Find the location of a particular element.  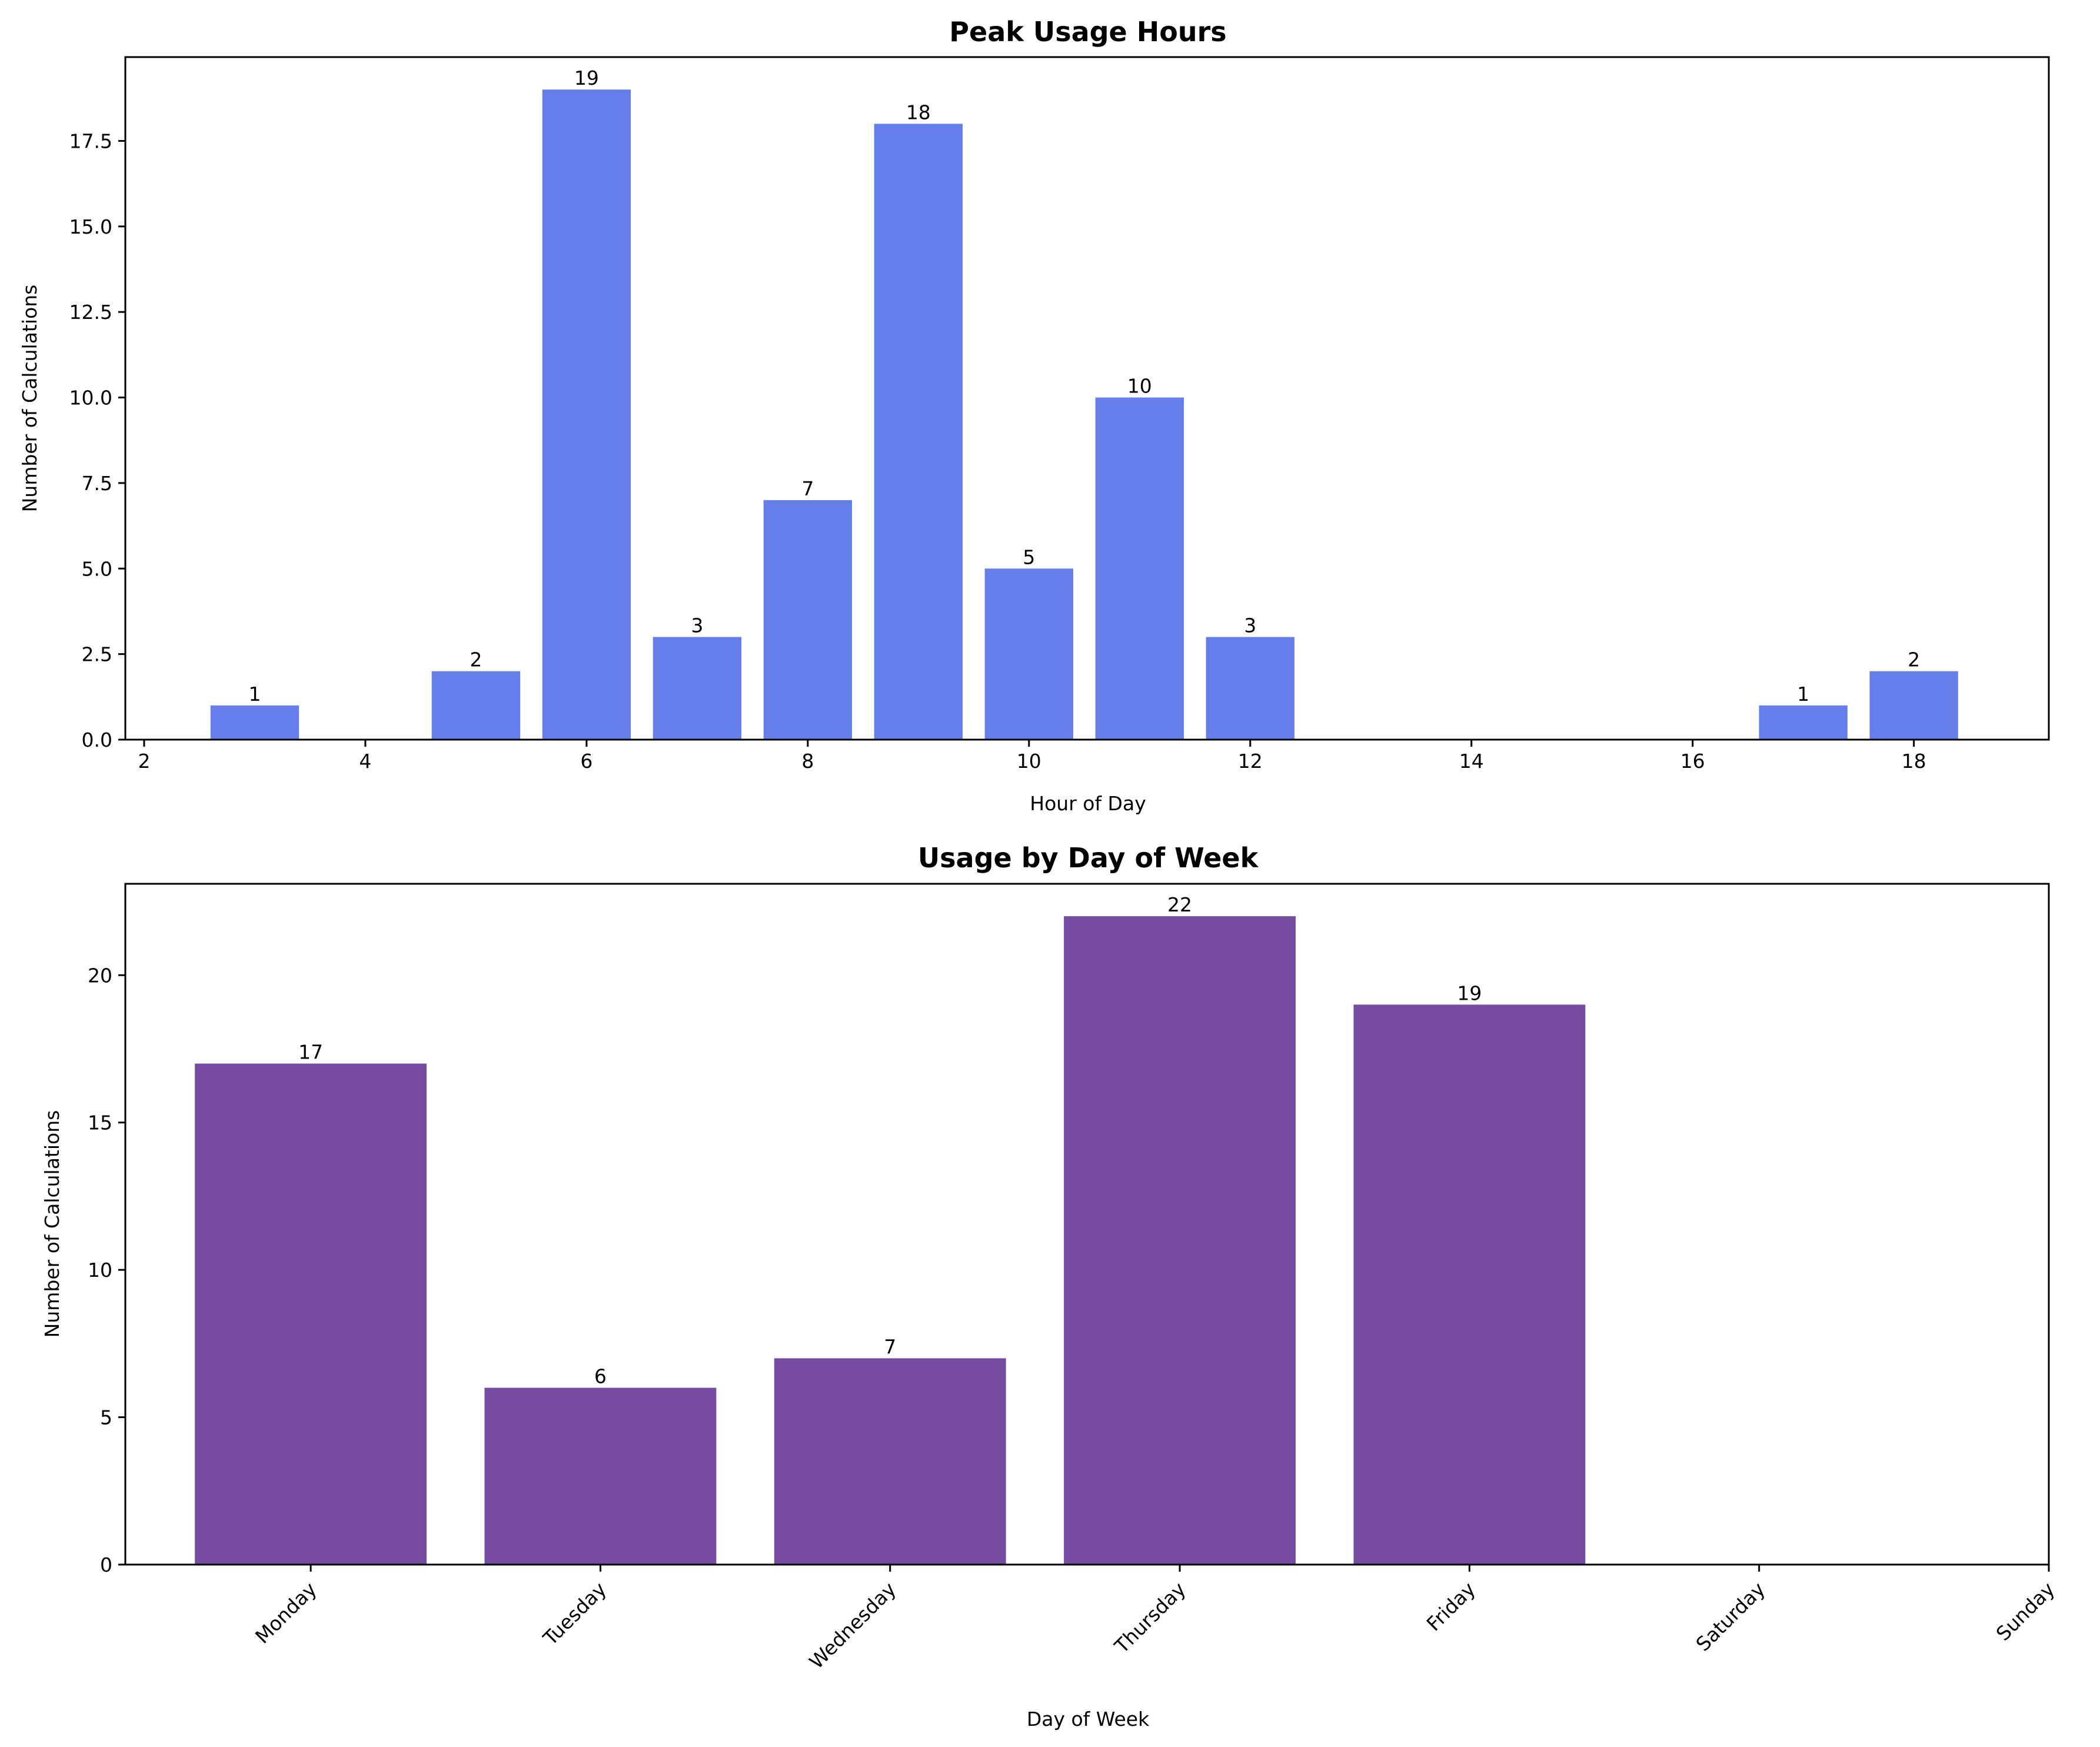

chart1-x-tick-label: 8 is located at coordinates (807, 761).